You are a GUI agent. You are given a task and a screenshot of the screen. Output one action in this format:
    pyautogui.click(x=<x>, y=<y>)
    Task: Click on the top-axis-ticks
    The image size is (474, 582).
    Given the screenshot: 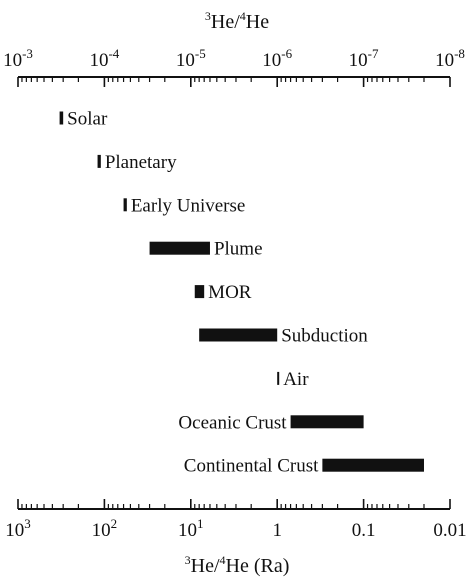 What is the action you would take?
    pyautogui.click(x=234, y=82)
    